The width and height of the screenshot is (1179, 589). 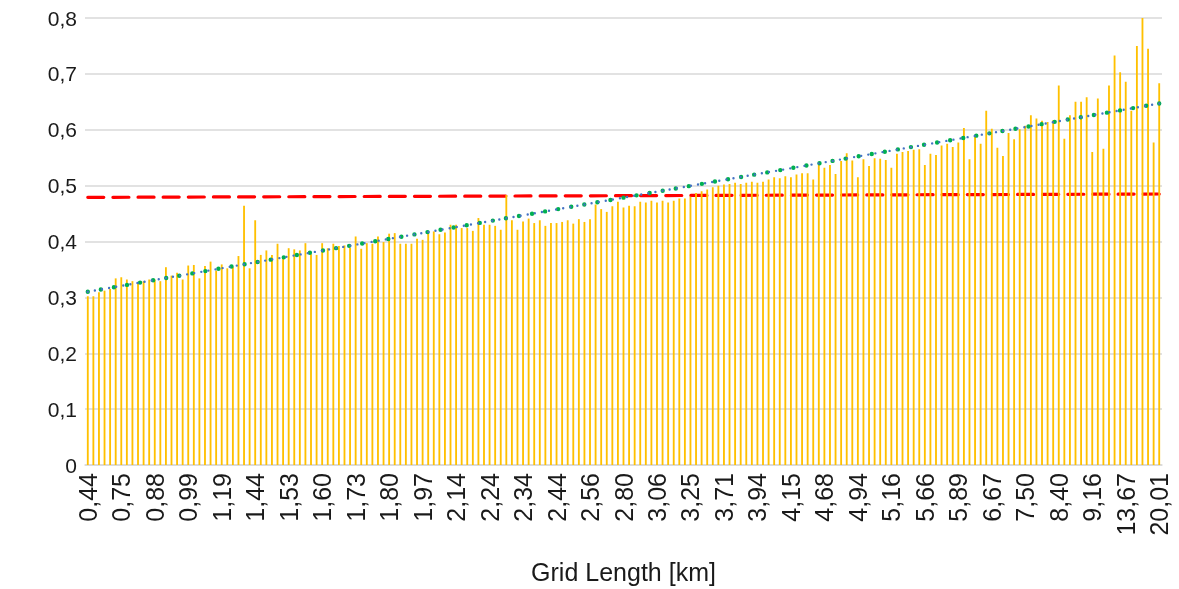 I want to click on y-tick-label: 0,6, so click(x=62, y=130).